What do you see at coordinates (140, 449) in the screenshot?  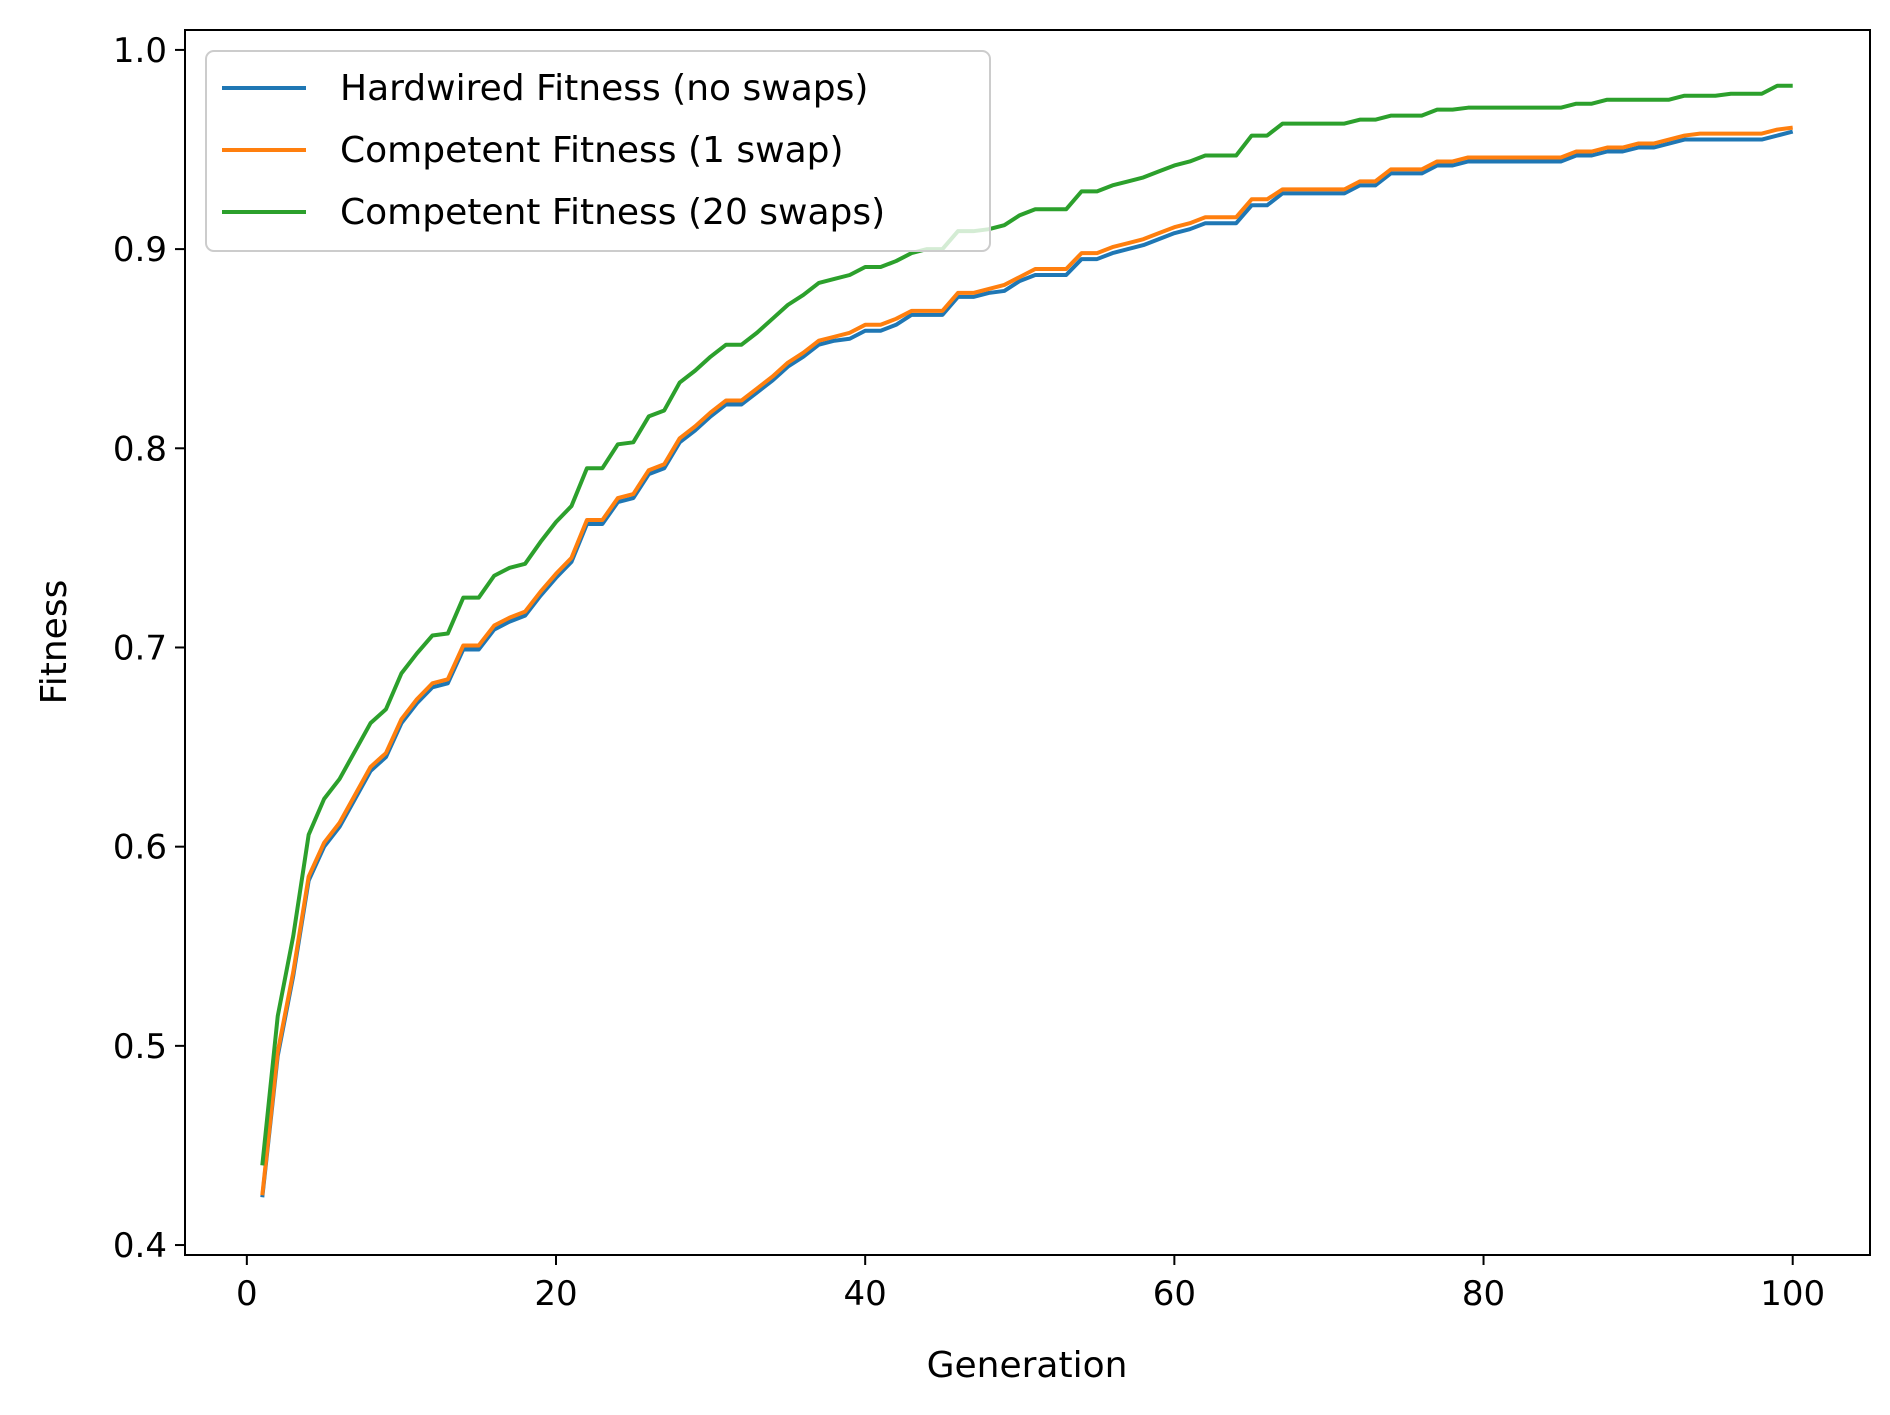 I see `y-tick-label: 0.8` at bounding box center [140, 449].